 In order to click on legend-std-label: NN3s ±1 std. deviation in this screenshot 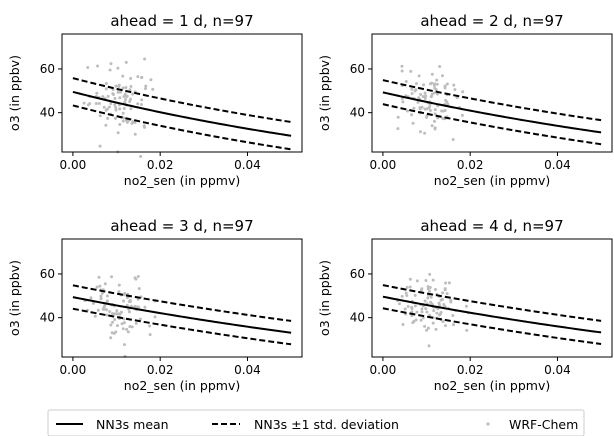, I will do `click(326, 424)`.